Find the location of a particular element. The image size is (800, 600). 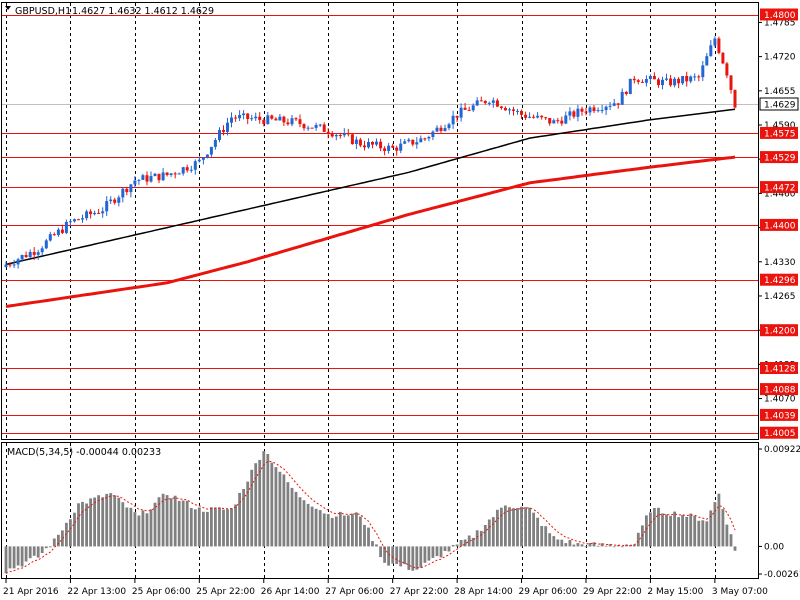

level-tag-label-0: 1.4800 is located at coordinates (780, 16).